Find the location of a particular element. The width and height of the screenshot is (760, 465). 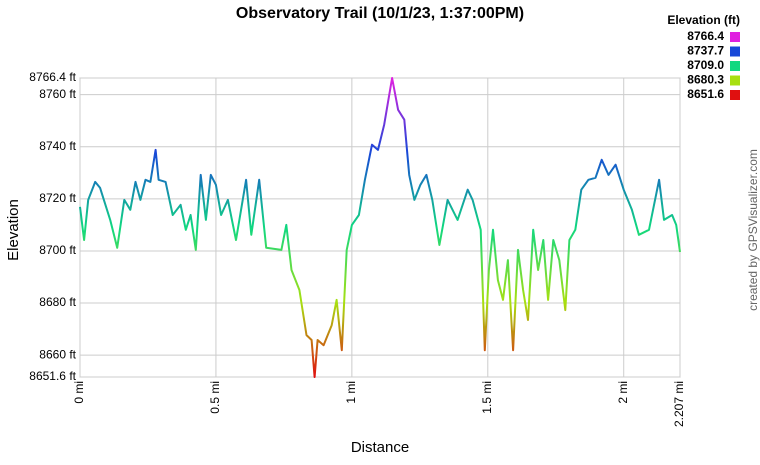

credit: created by GPSVisualizer.com is located at coordinates (753, 230).